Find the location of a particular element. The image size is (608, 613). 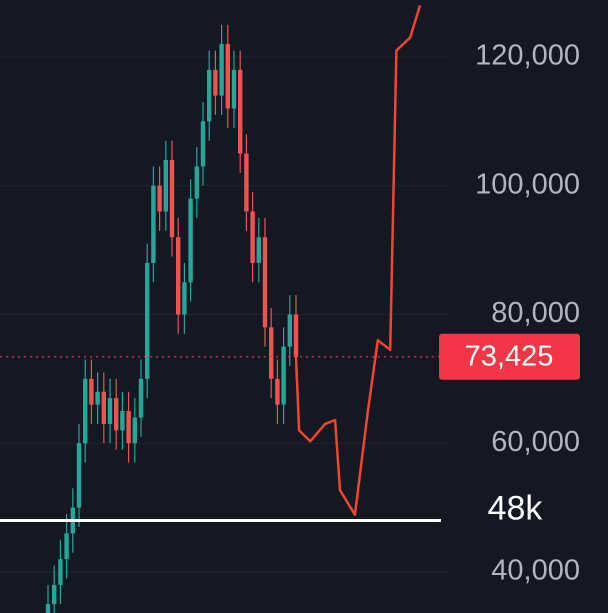

current-price-label: 73,425 is located at coordinates (509, 356).